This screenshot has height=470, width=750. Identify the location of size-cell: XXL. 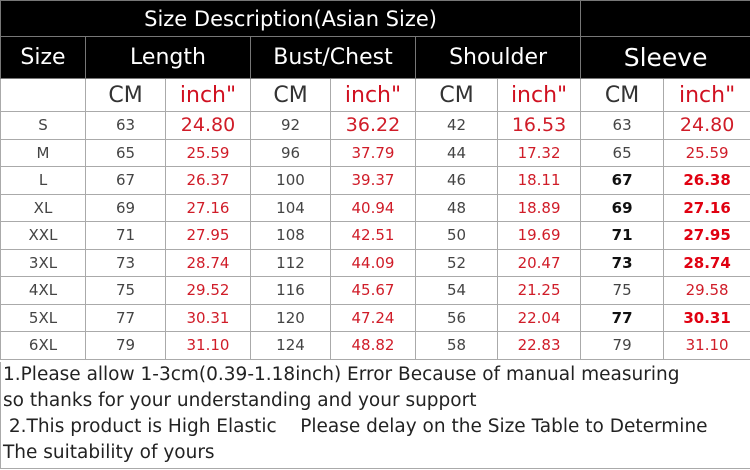
(43, 235).